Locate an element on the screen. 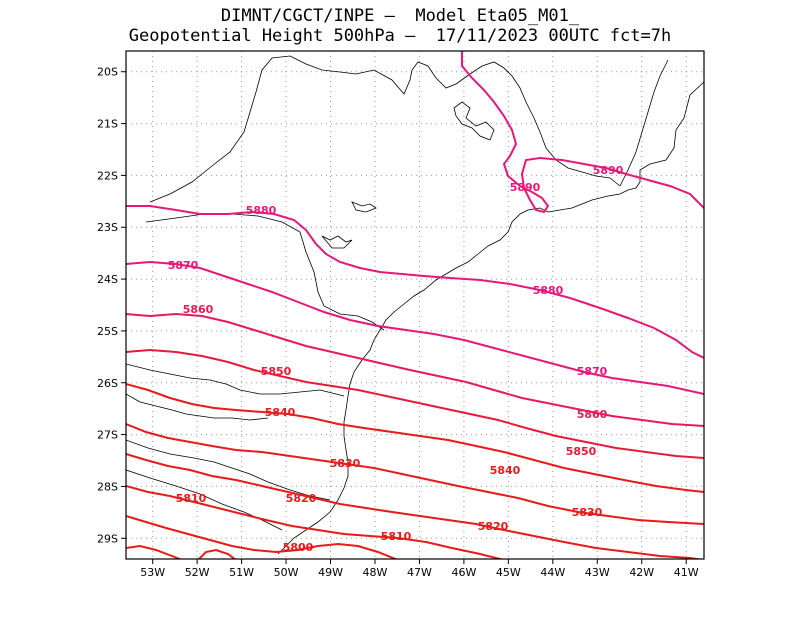  y-tick-label-24S: 24S is located at coordinates (107, 279).